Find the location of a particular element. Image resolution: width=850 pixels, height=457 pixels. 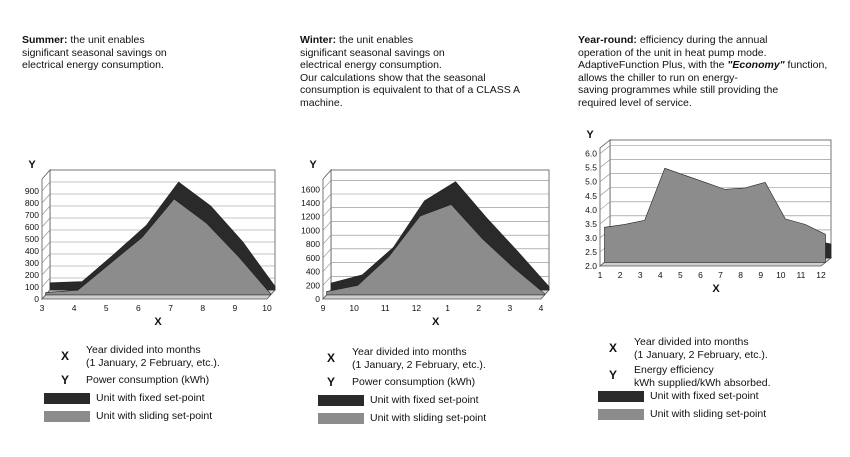

y-tick-label: 900 is located at coordinates (32, 191).